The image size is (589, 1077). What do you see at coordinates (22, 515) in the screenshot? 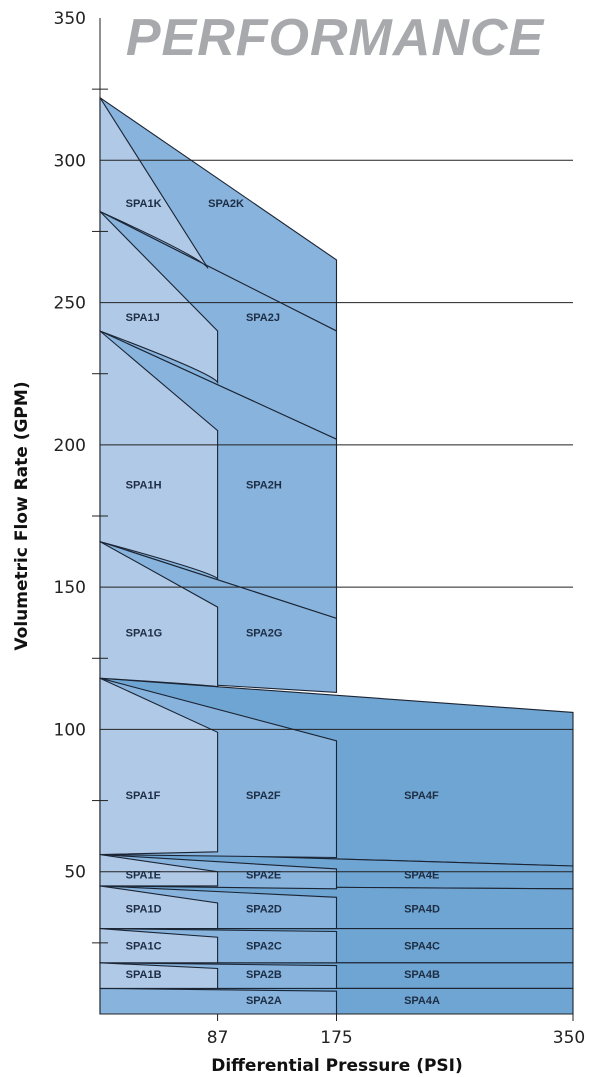
I see `y-axis-label: Volumetric Flow Rate (GPM)` at bounding box center [22, 515].